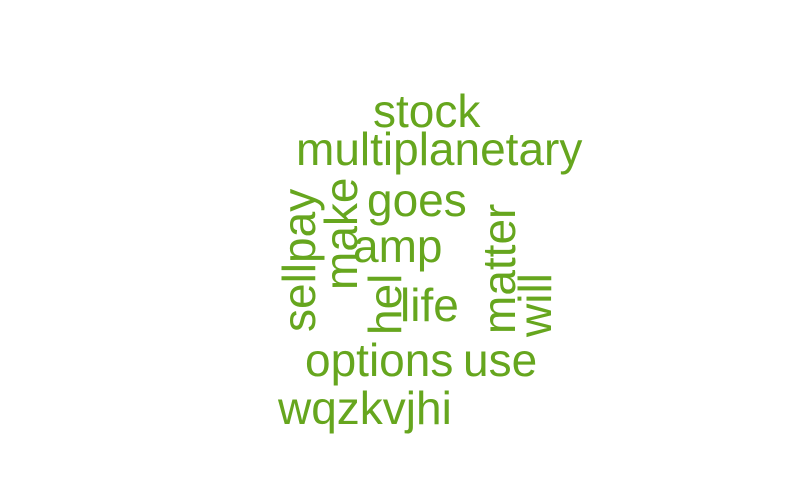 Image resolution: width=800 pixels, height=500 pixels. What do you see at coordinates (365, 408) in the screenshot?
I see `word-wqzkvjhi: wqzkvjhi` at bounding box center [365, 408].